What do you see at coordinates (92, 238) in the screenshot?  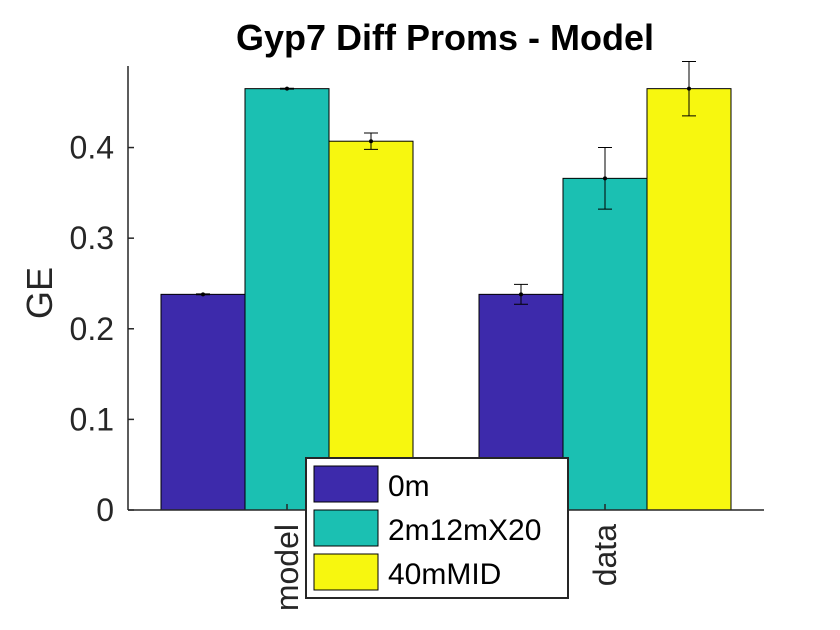 I see `y-tick-label: 0.3` at bounding box center [92, 238].